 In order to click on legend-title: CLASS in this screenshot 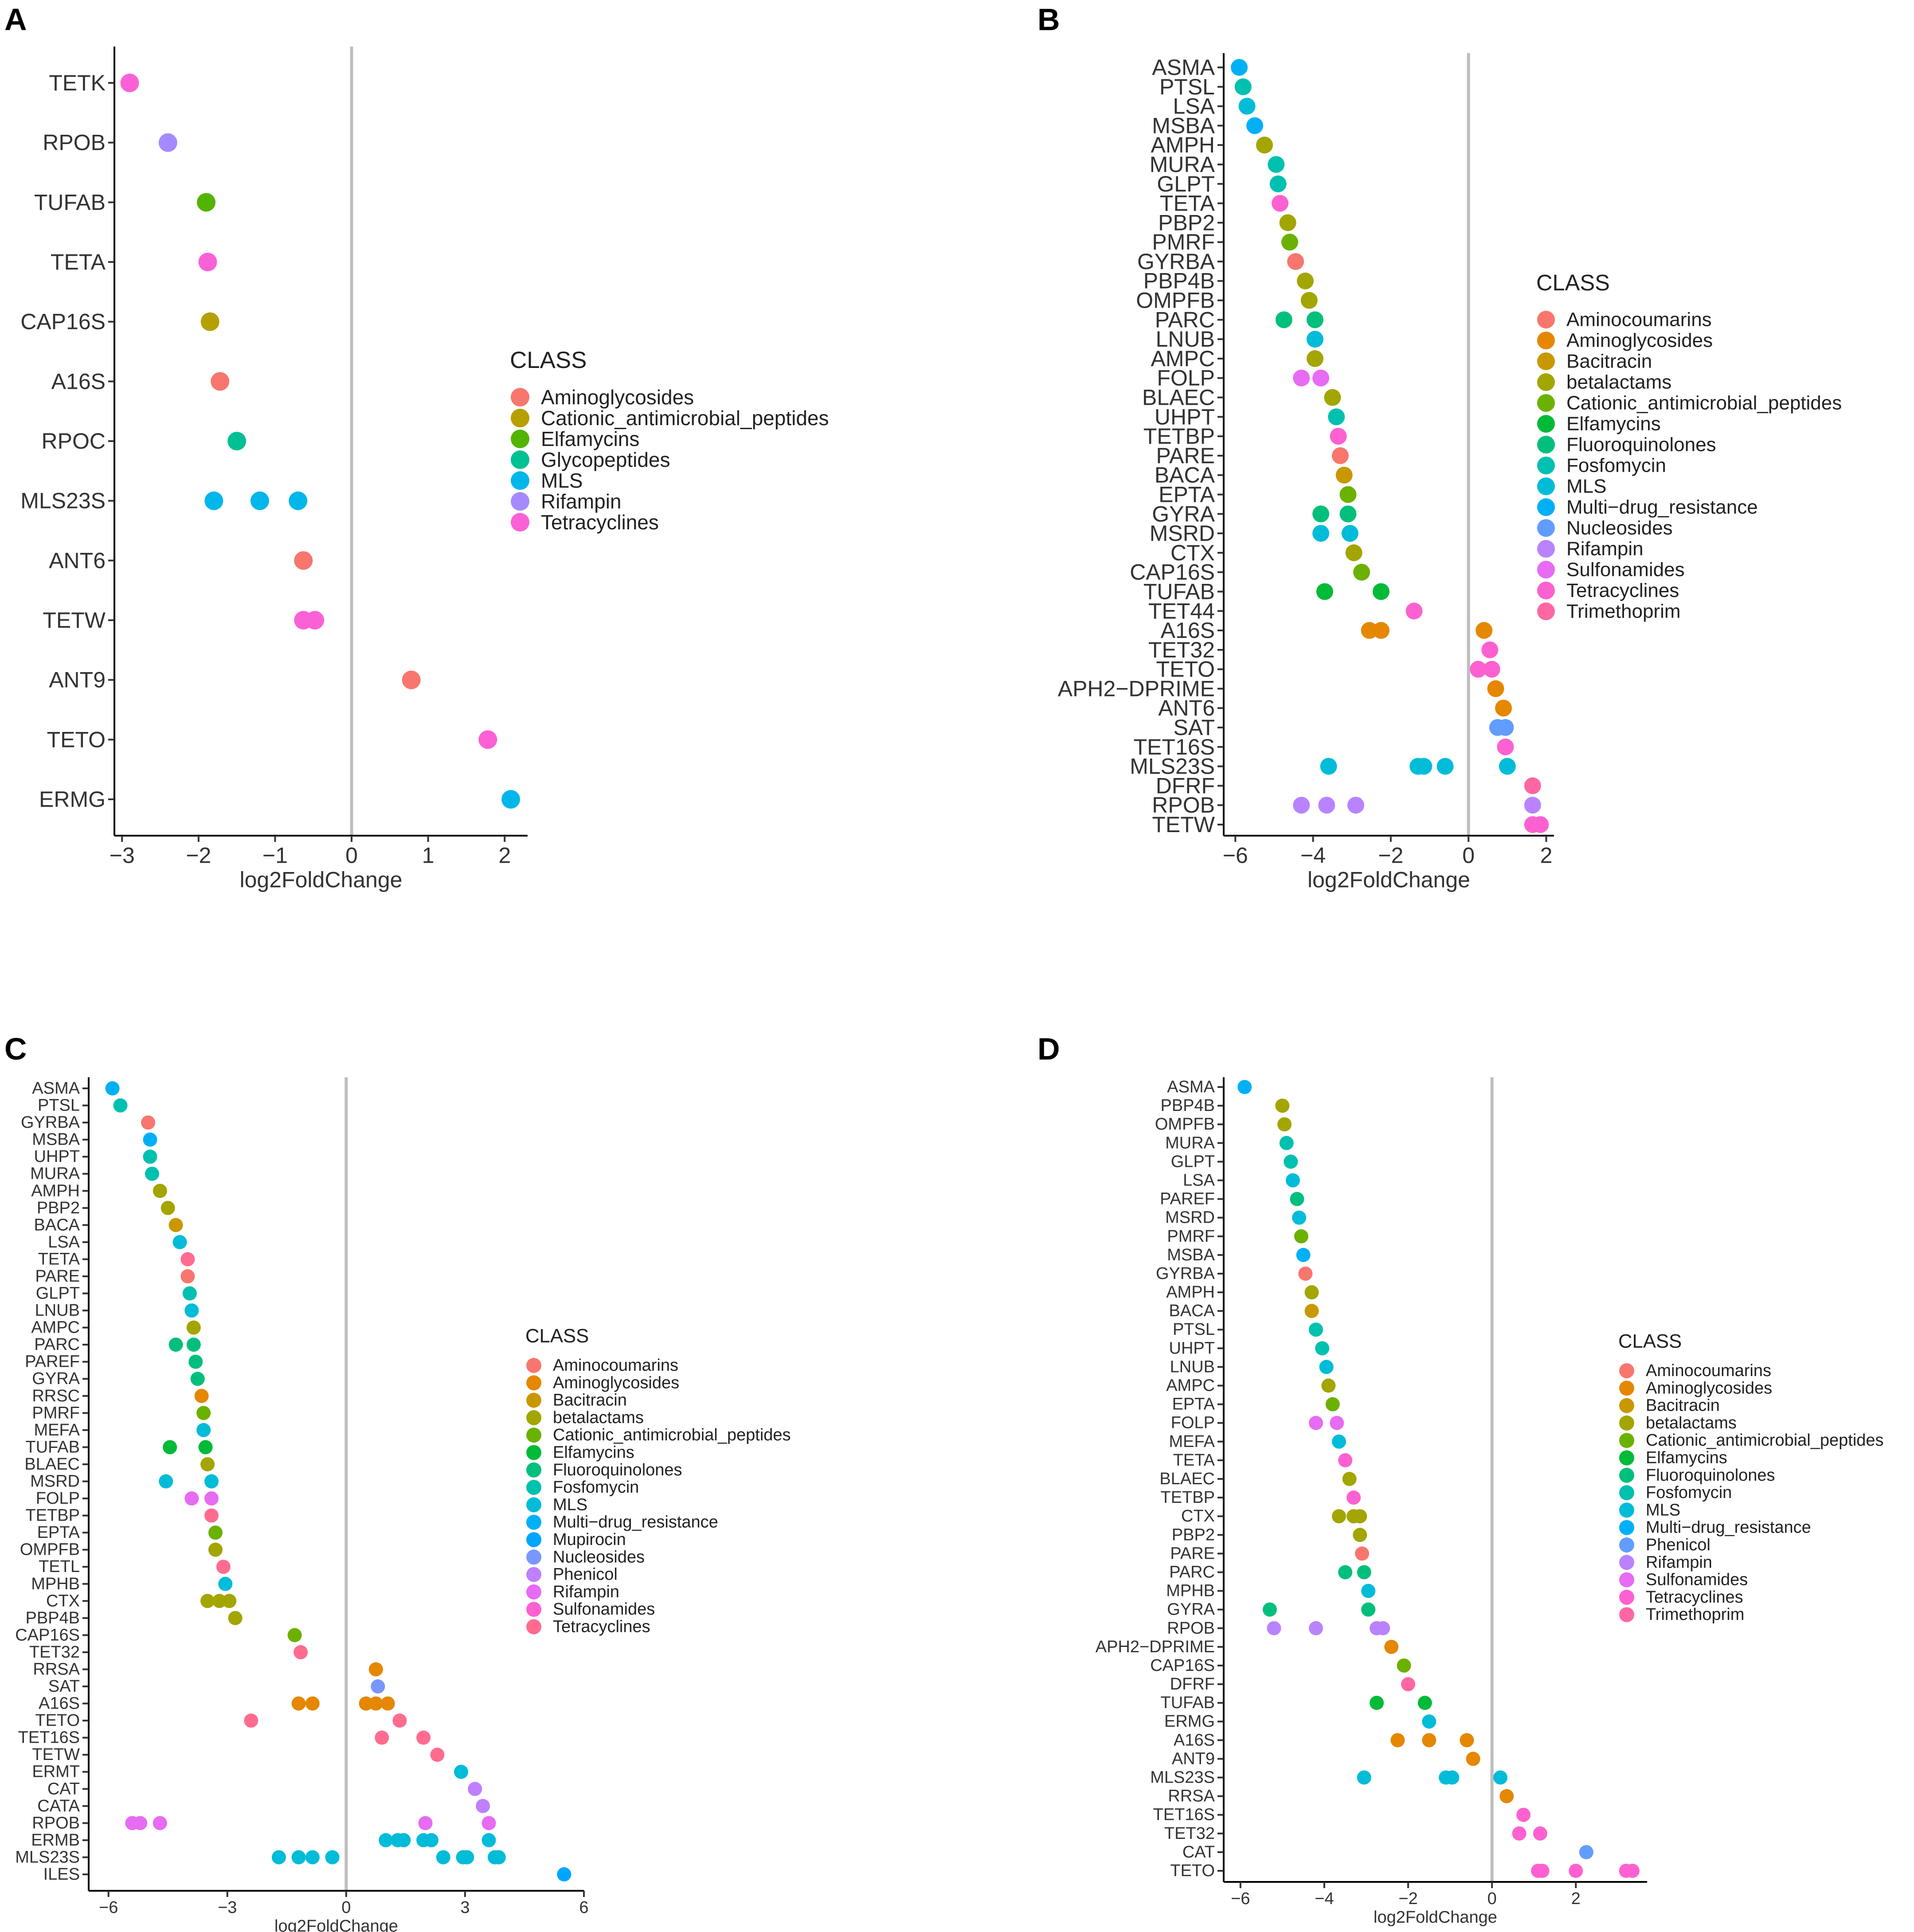, I will do `click(1573, 282)`.